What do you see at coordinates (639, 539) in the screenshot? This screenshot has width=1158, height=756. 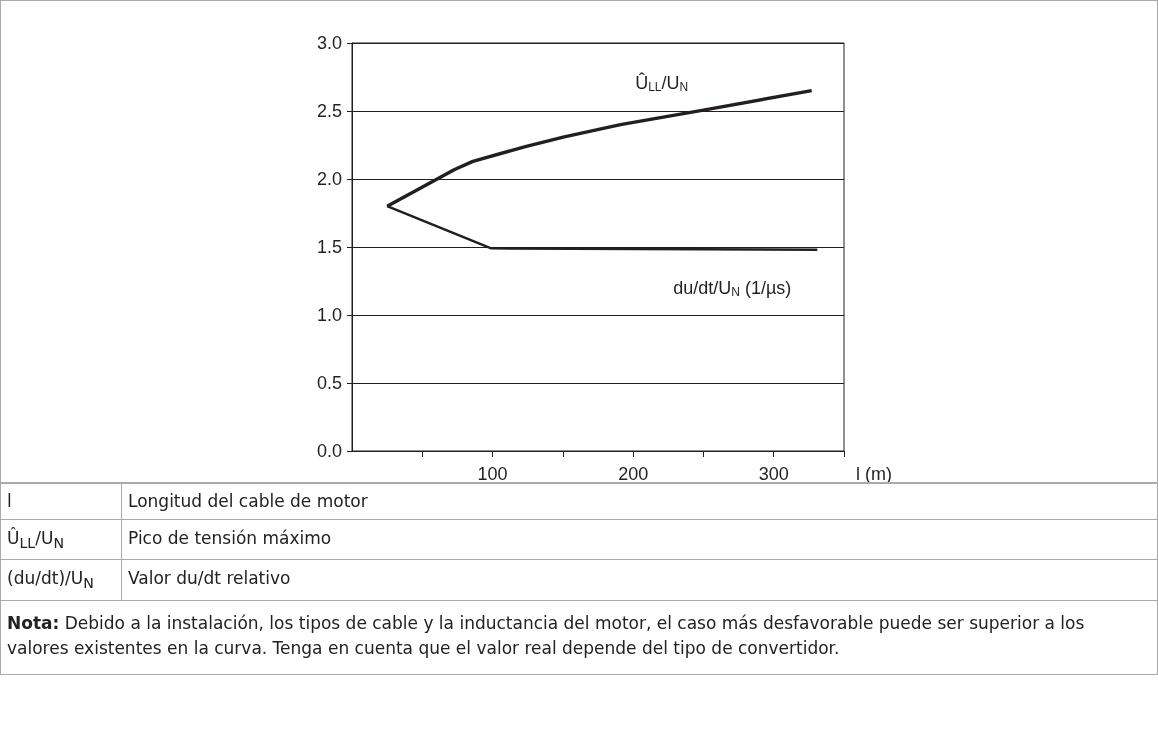 I see `text: Pico de tensión máximo` at bounding box center [639, 539].